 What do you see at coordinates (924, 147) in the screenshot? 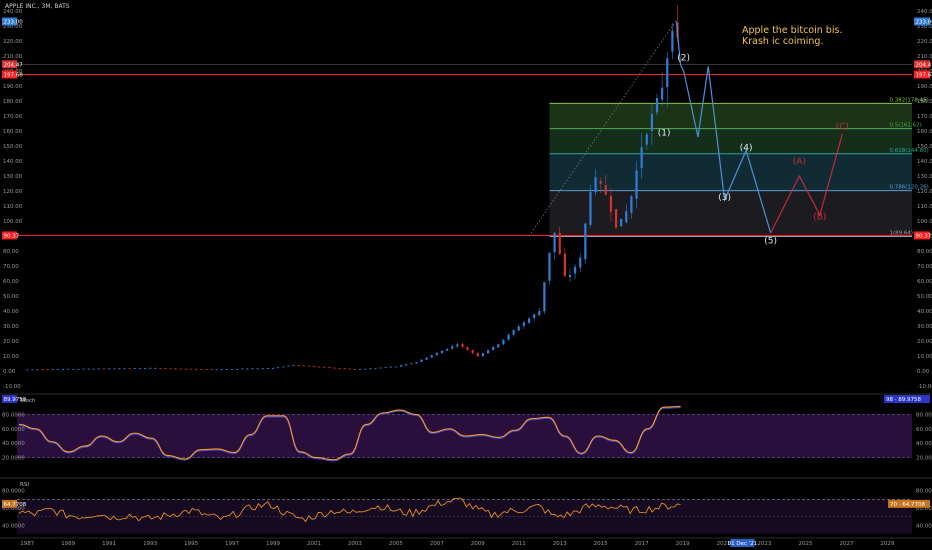
I see `price-tick-label-right: 150.00` at bounding box center [924, 147].